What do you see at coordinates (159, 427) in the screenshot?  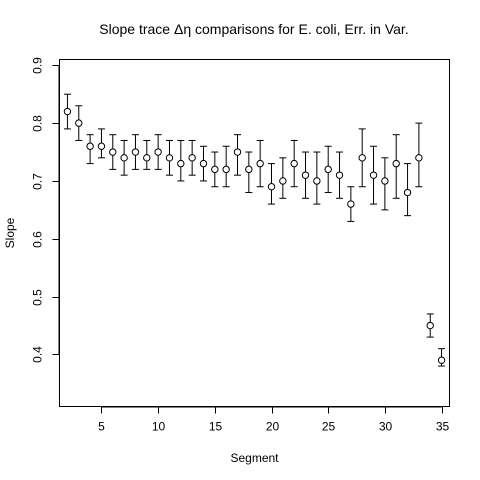 I see `x-tick-label: 10` at bounding box center [159, 427].